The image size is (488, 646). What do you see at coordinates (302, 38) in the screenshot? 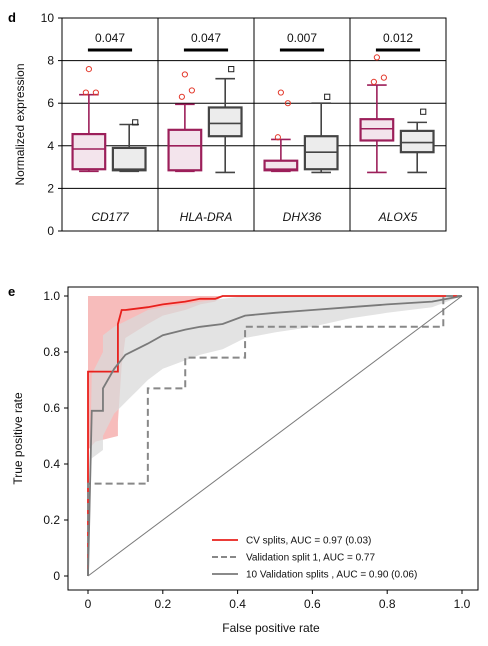
I see `p-value-label: 0.007` at bounding box center [302, 38].